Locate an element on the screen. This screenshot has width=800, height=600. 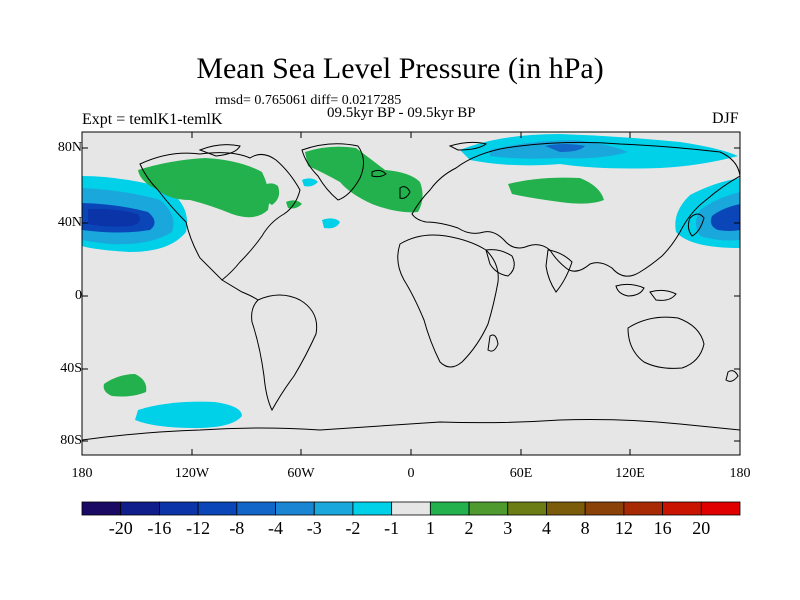
period-label: 09.5kyr BP - 09.5kyr BP is located at coordinates (401, 113).